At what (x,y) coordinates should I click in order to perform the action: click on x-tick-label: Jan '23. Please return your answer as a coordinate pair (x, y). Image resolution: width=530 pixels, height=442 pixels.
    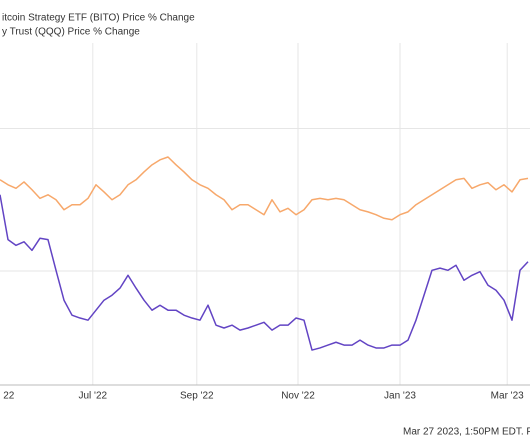
    Looking at the image, I should click on (400, 396).